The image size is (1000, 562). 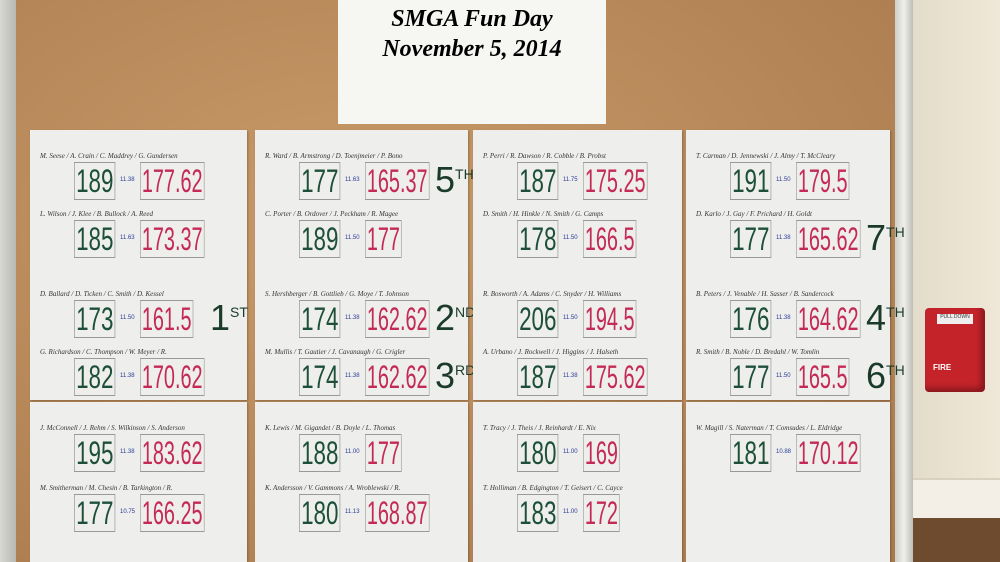 I want to click on gross-score: 185, so click(x=95, y=239).